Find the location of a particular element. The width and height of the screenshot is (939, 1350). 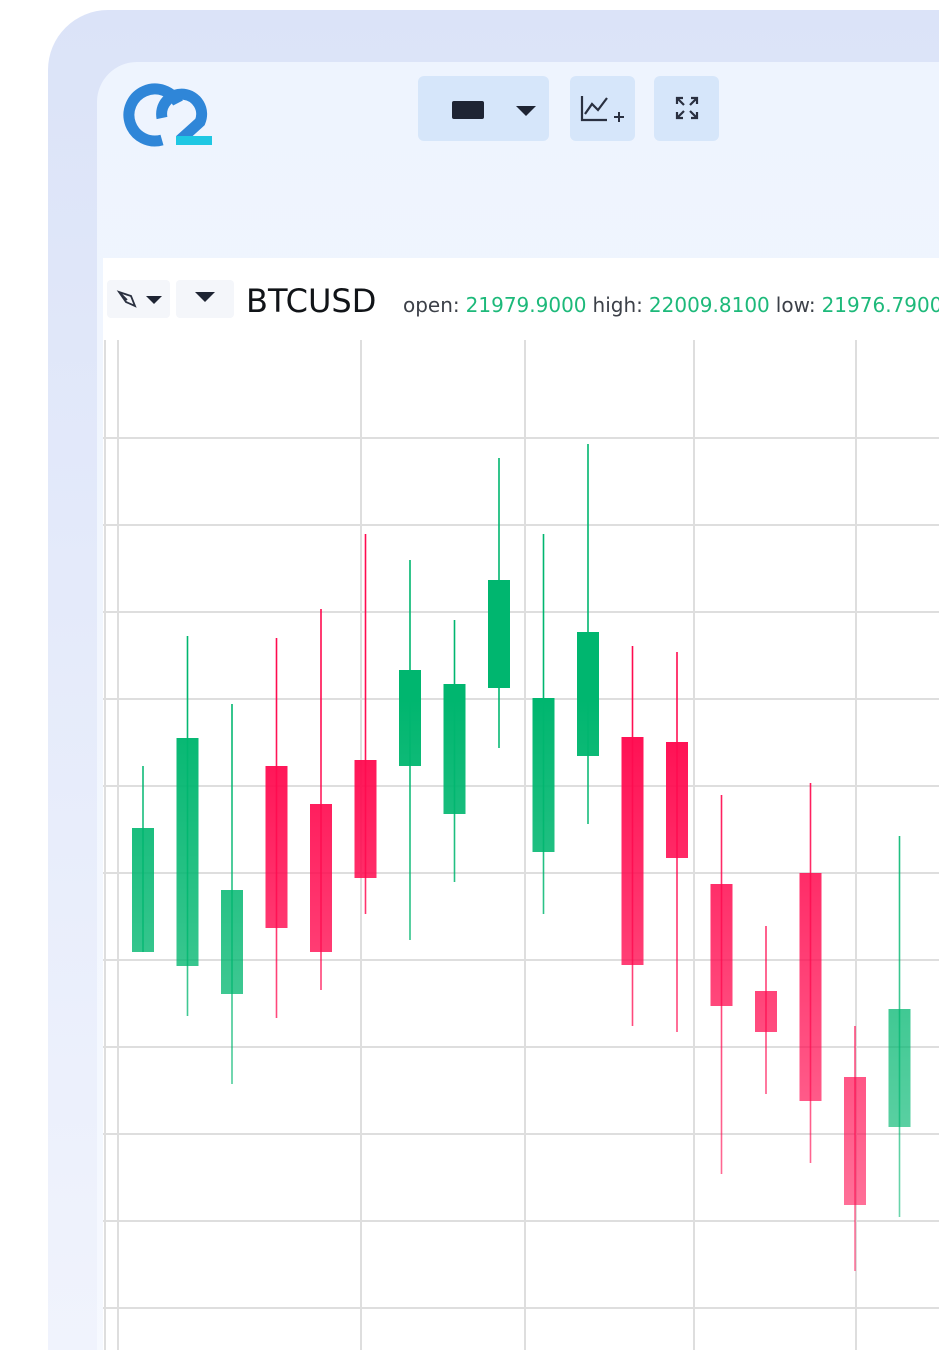

quote-label: open: is located at coordinates (431, 305).